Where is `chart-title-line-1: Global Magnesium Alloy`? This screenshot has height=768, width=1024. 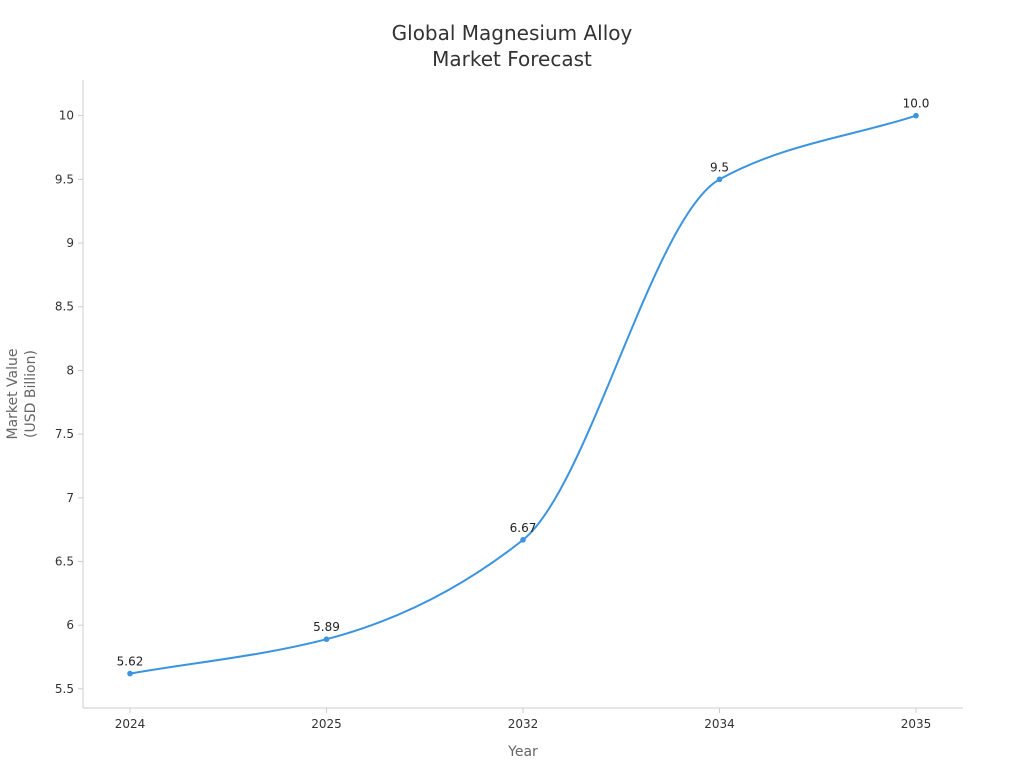 chart-title-line-1: Global Magnesium Alloy is located at coordinates (512, 33).